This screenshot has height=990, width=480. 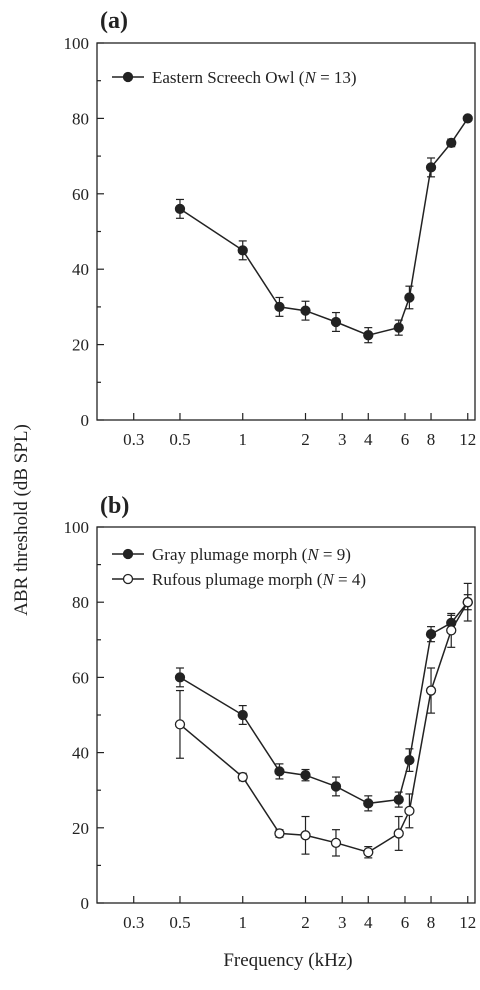 What do you see at coordinates (287, 960) in the screenshot?
I see `x-axis-label: Frequency (kHz)` at bounding box center [287, 960].